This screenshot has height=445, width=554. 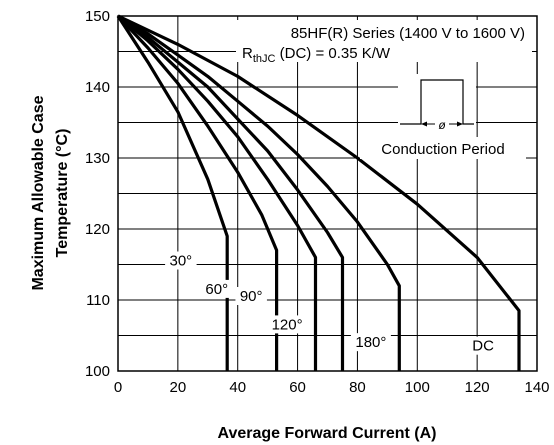 I want to click on conduction-period-diagram: ø, so click(x=437, y=106).